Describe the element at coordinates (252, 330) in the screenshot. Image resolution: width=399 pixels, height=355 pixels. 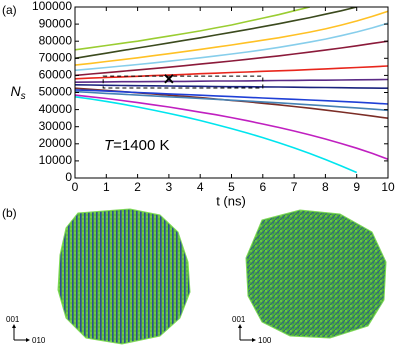
I see `orientation-axes: 001 100` at that location.